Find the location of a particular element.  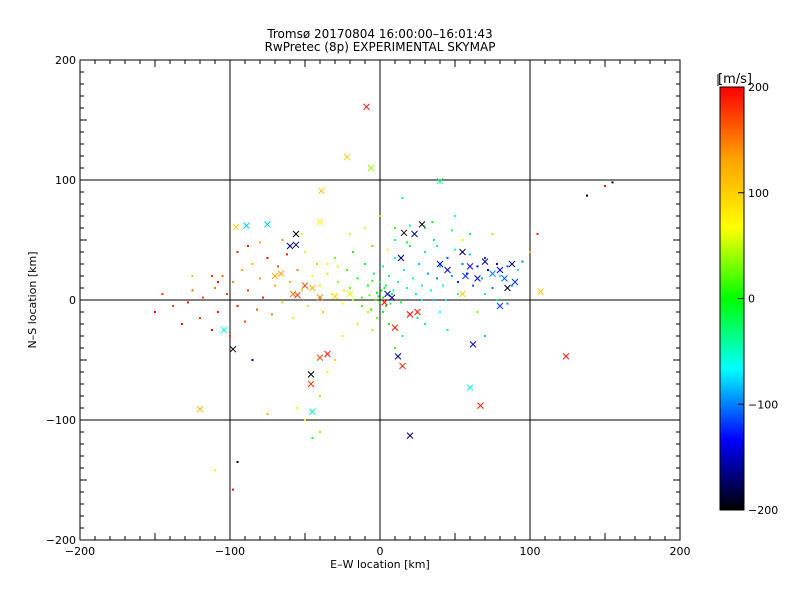

chart-title: Tromsø 20170804 16:00:00–16:01:43 is located at coordinates (379, 34).